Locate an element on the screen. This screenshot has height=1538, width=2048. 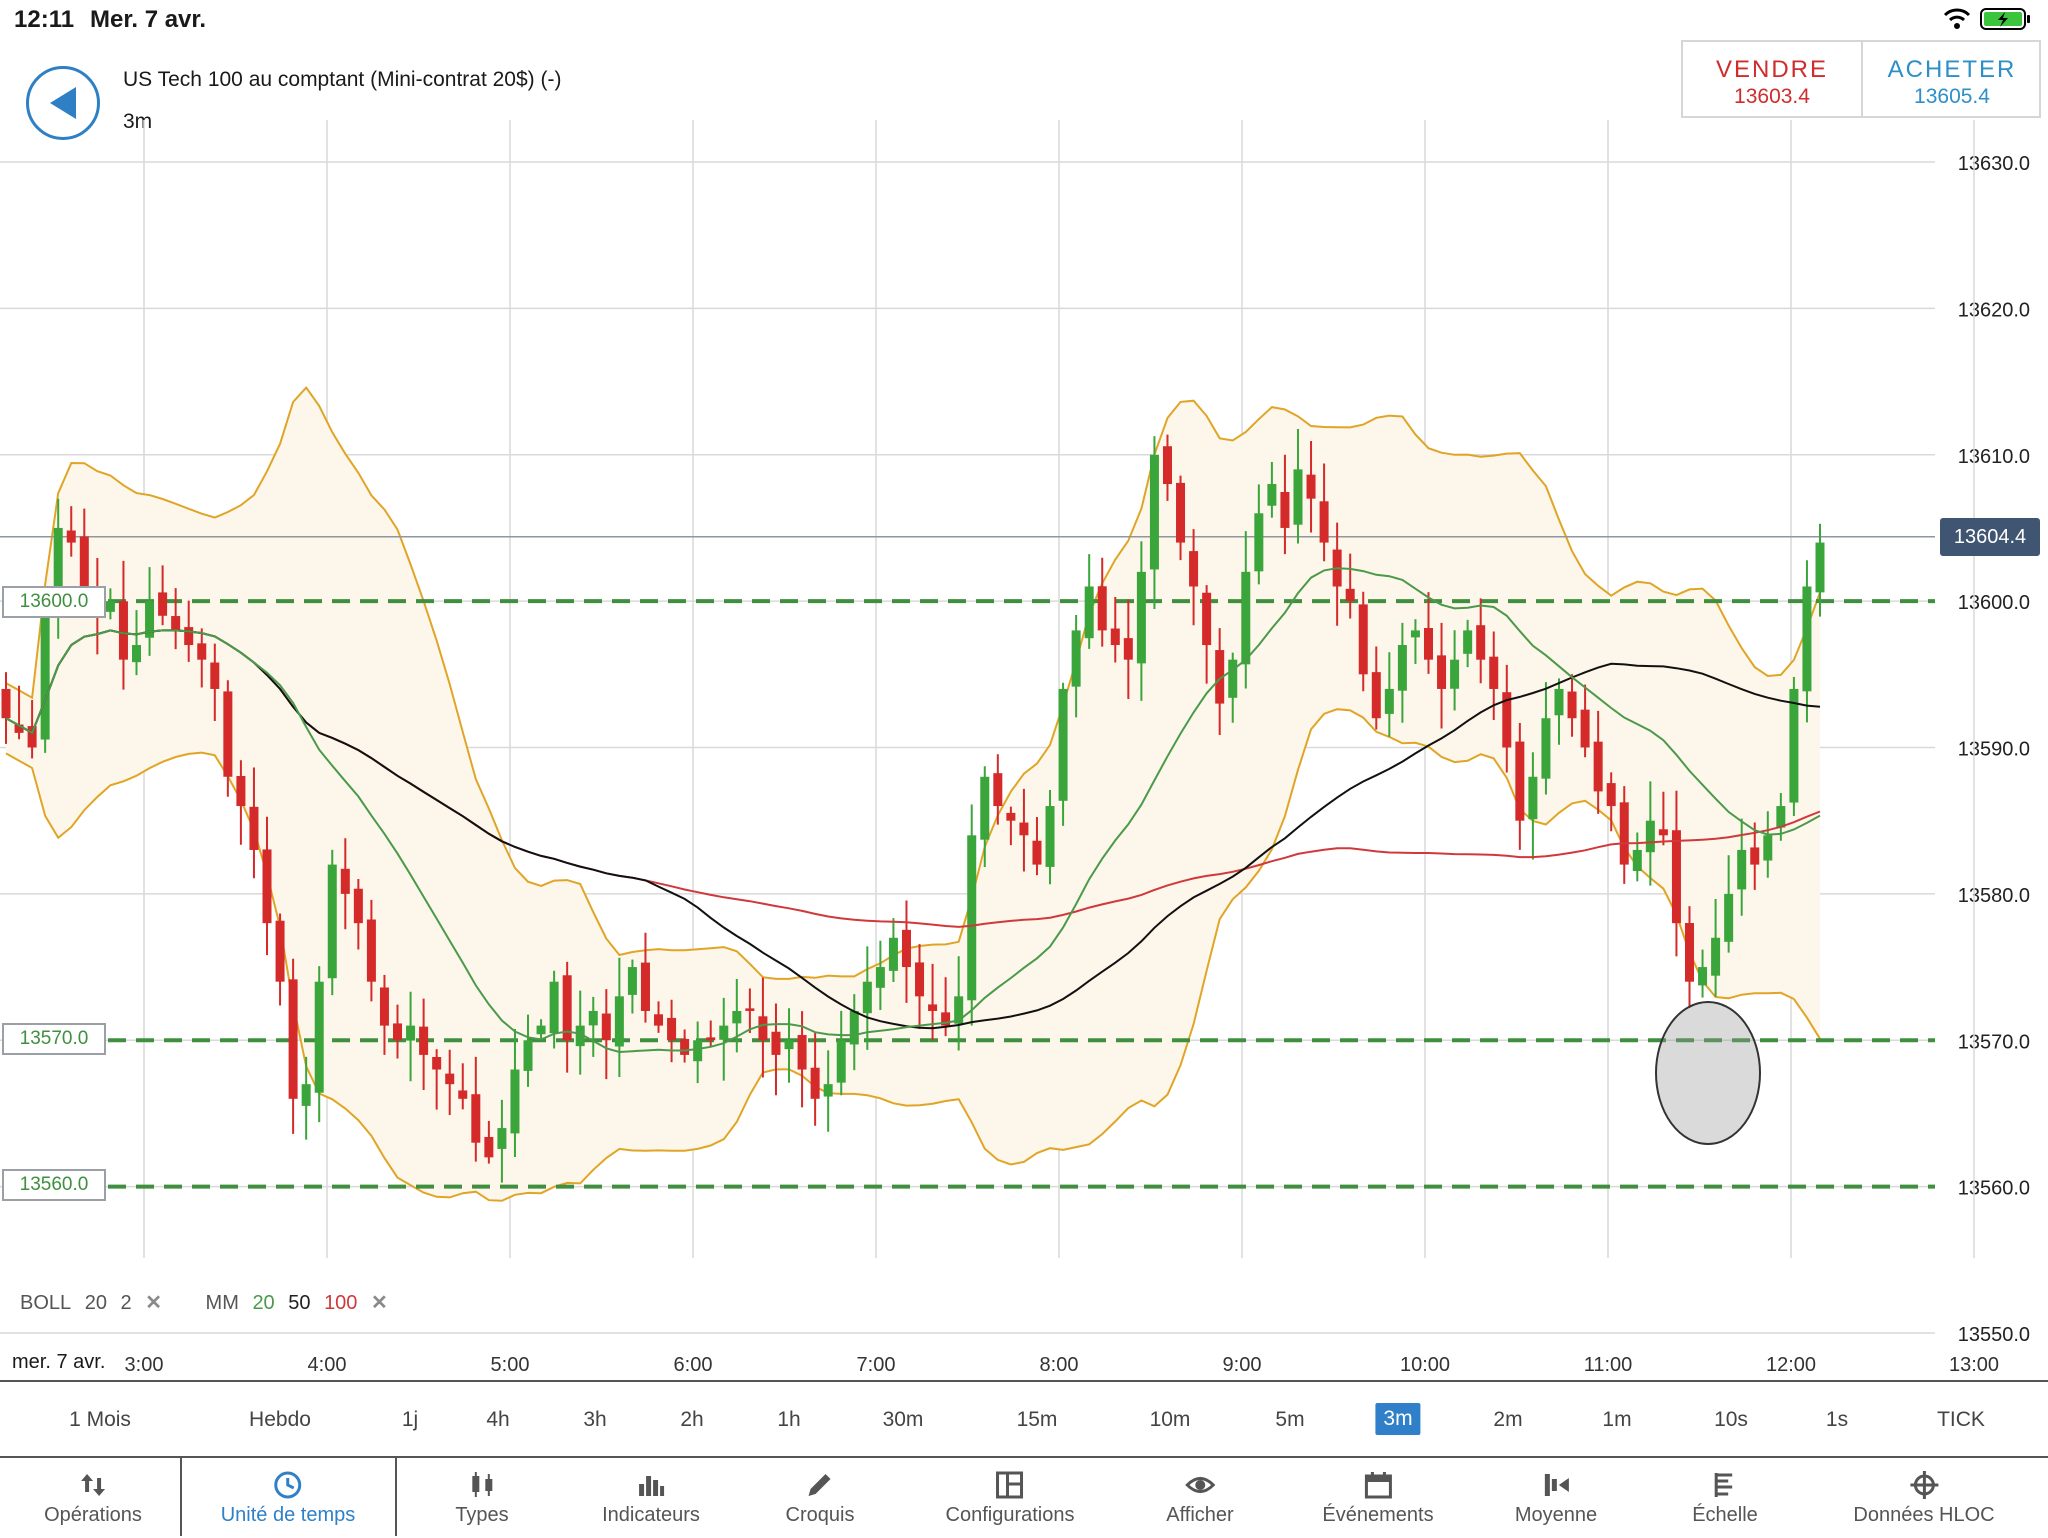
status-bar: 12:11 Mer. 7 avr. is located at coordinates (1024, 19).